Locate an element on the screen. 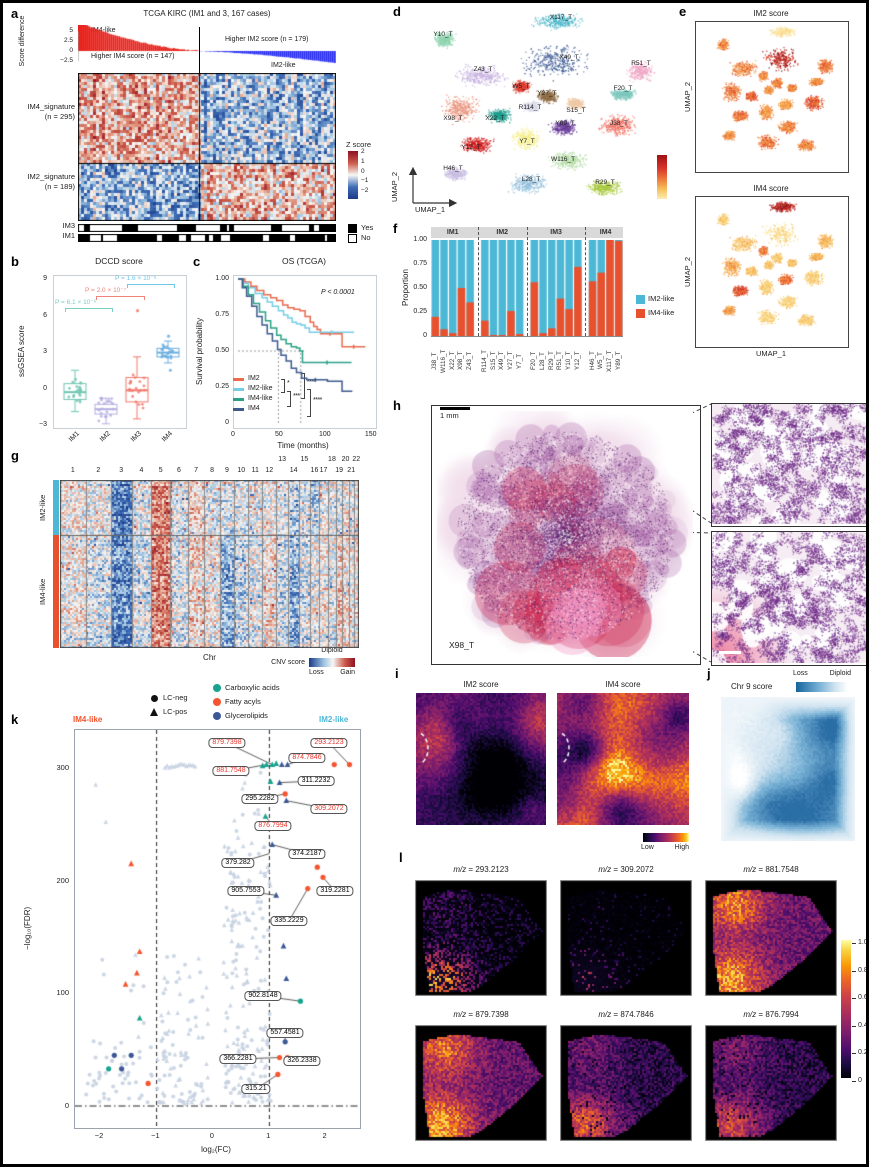 Image resolution: width=869 pixels, height=1167 pixels. f-sample-Y12_T: Y12_T is located at coordinates (577, 361).